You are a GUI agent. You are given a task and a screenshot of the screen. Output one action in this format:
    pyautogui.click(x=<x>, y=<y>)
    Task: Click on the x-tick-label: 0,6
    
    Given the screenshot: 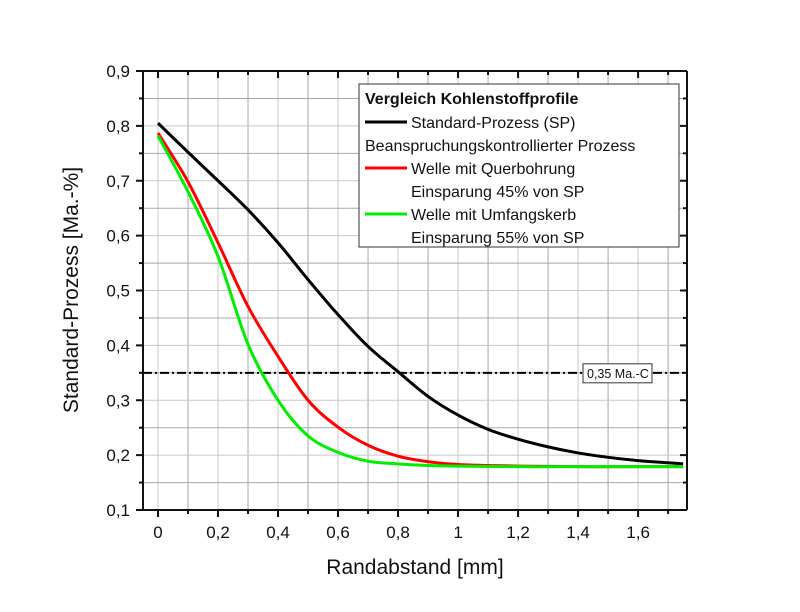 What is the action you would take?
    pyautogui.click(x=338, y=532)
    